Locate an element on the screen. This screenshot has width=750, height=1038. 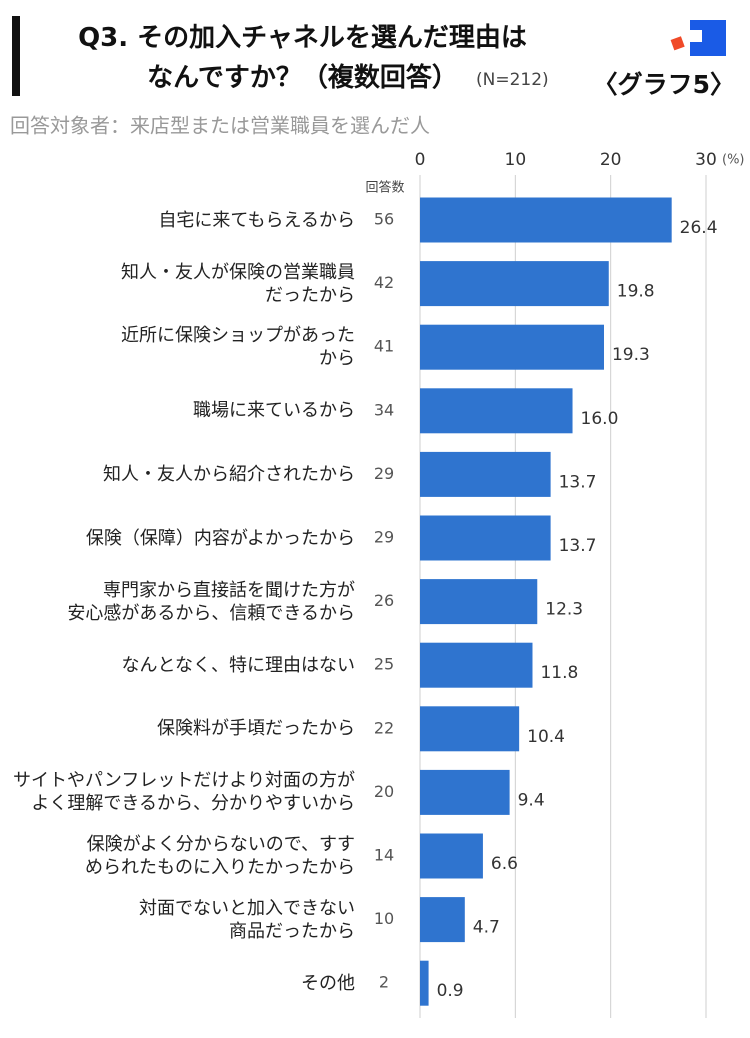
value-label: 12.3 is located at coordinates (564, 610).